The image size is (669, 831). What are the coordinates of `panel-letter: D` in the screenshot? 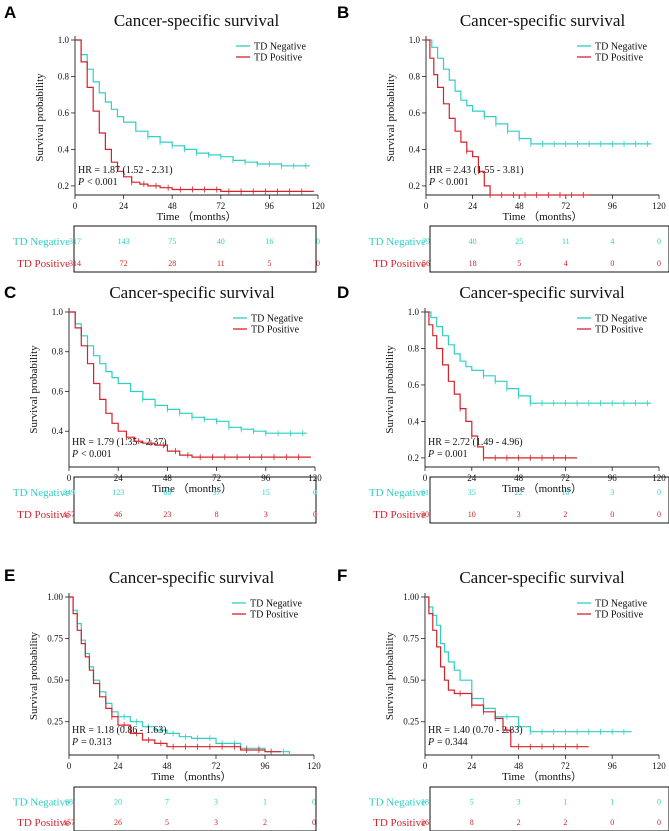 It's located at (343, 292).